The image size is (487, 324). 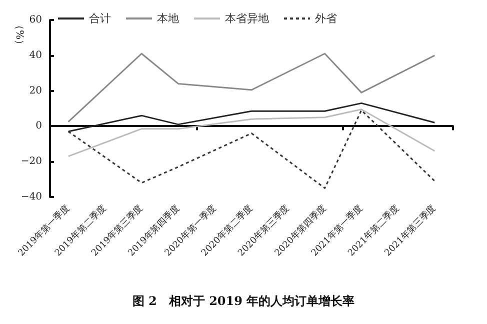 I want to click on y-tick-label: 60, so click(x=35, y=20).